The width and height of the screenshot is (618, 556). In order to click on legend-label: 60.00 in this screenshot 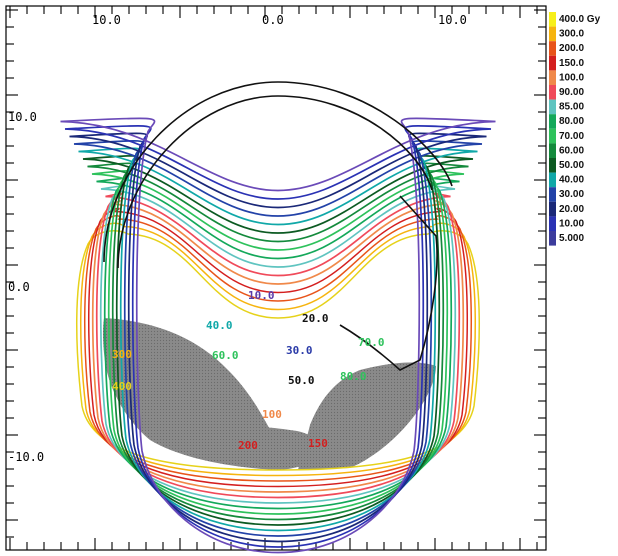, I will do `click(571, 150)`.